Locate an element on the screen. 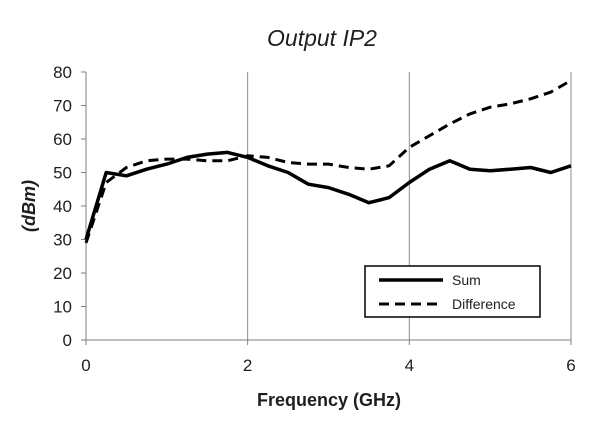  y-tick-label-60: 60 is located at coordinates (62, 139).